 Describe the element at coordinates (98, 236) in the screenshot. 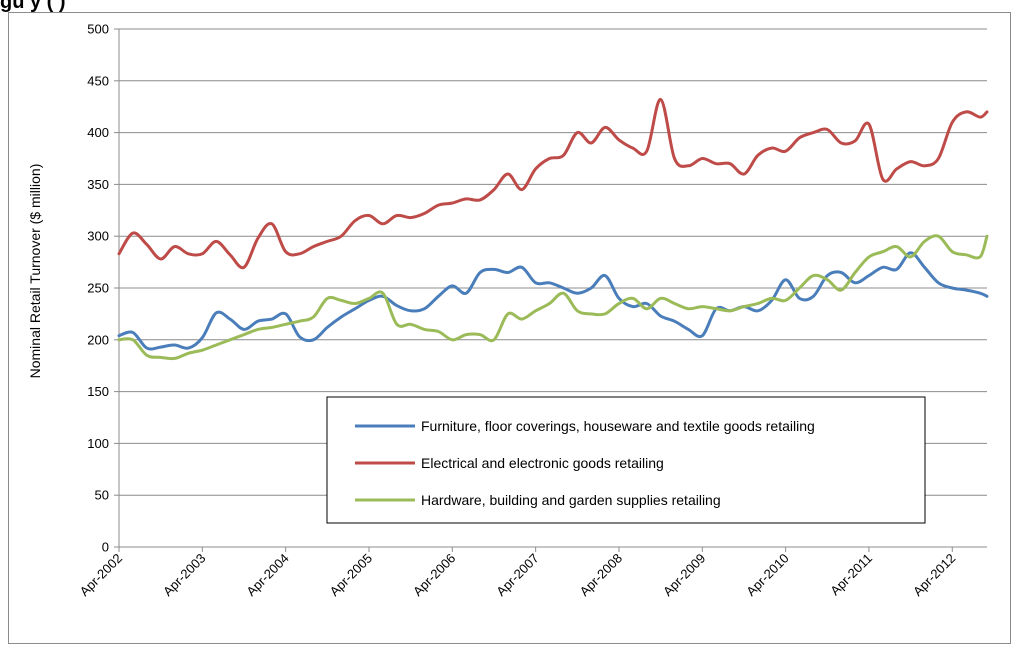

I see `y-tick-label: 300` at that location.